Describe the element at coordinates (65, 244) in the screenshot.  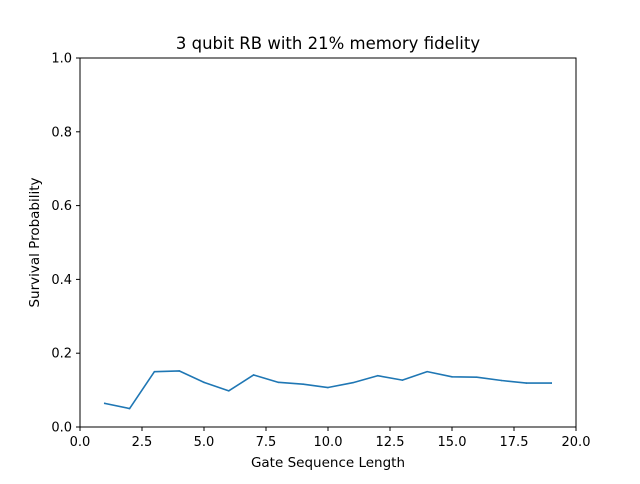
I see `y-axis: 0.0 0.2 0.4 0.6 0.8 1.0` at that location.